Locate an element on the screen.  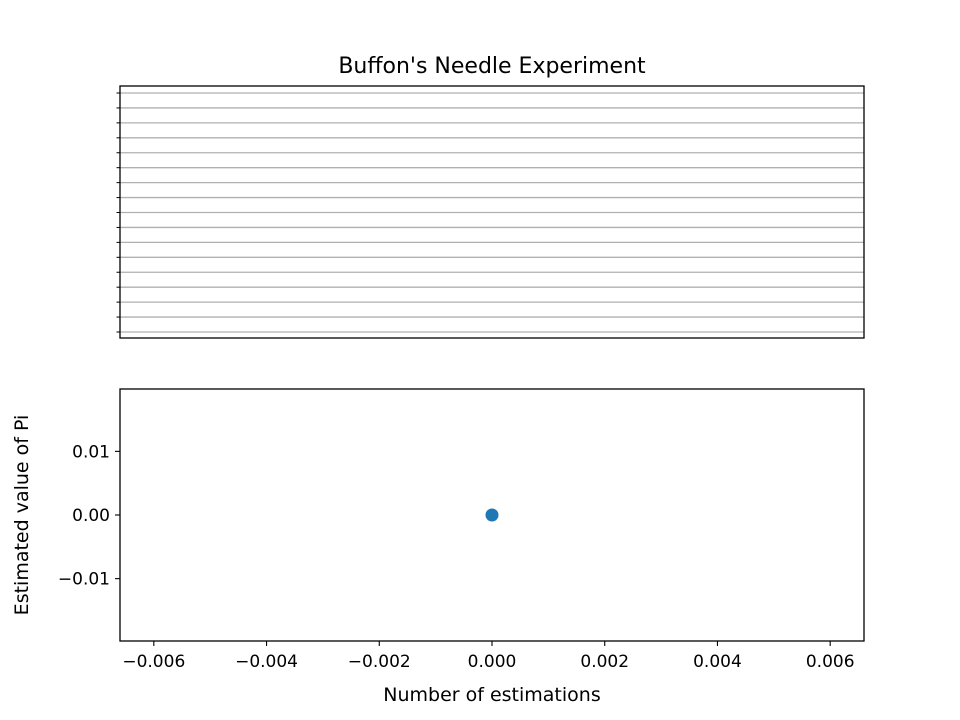
needle-panel-title: Buffon's Needle Experiment is located at coordinates (492, 66).